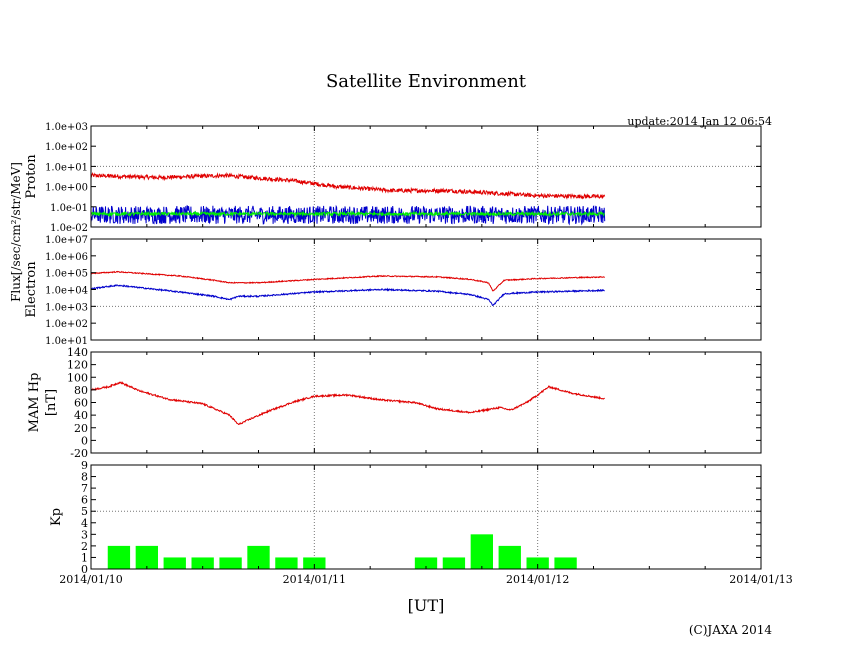 The width and height of the screenshot is (846, 655). Describe the element at coordinates (66, 167) in the screenshot. I see `proton-ytick-label: 1.0e+01` at that location.